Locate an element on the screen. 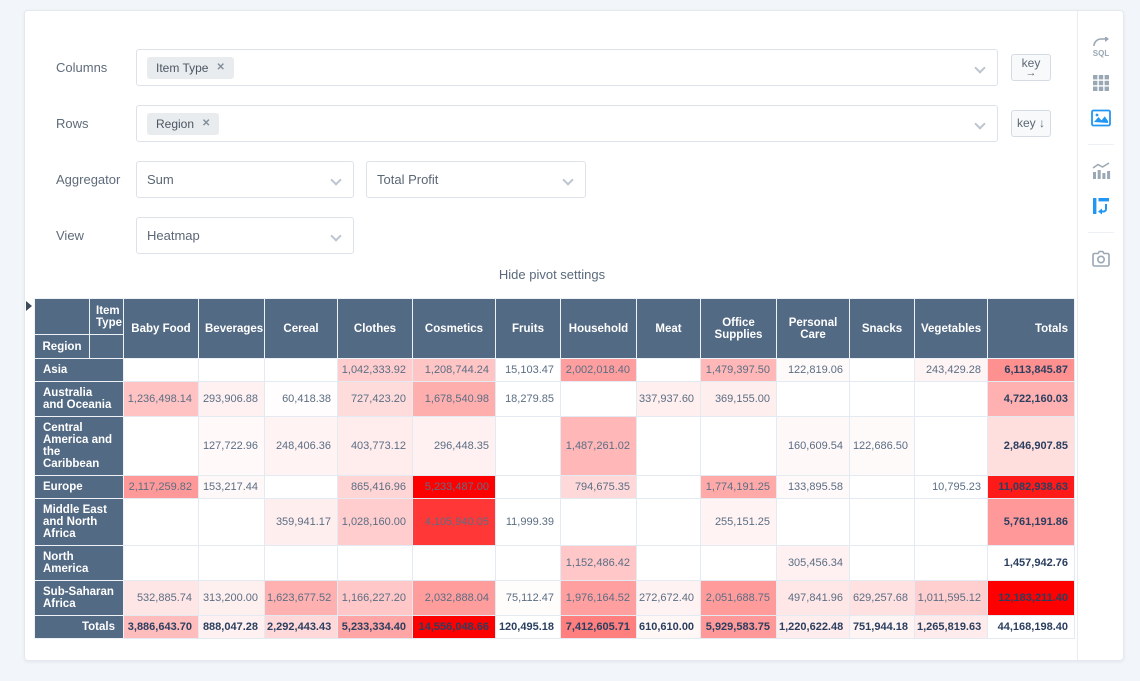 This screenshot has height=681, width=1140. columns-tag-item-type: Item Type ✕ is located at coordinates (190, 67).